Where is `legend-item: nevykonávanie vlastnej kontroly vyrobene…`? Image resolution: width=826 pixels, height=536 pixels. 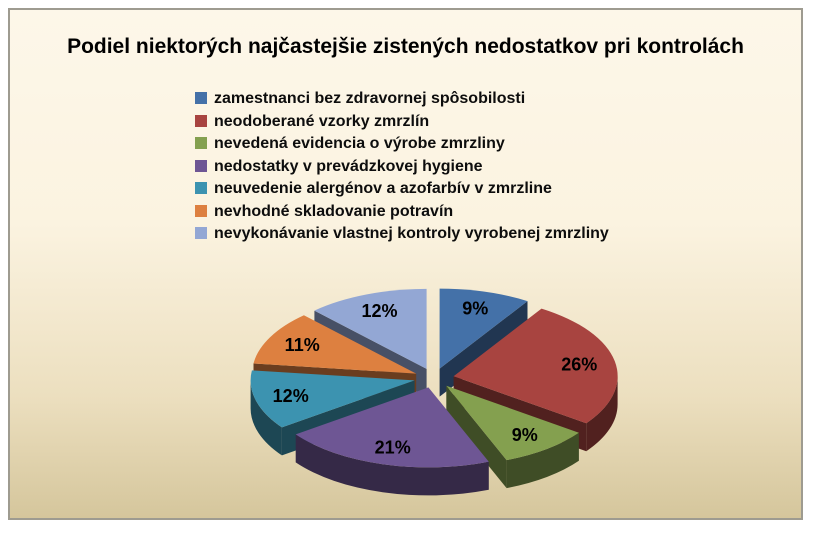
legend-item: nevykonávanie vlastnej kontroly vyrobene… is located at coordinates (402, 235).